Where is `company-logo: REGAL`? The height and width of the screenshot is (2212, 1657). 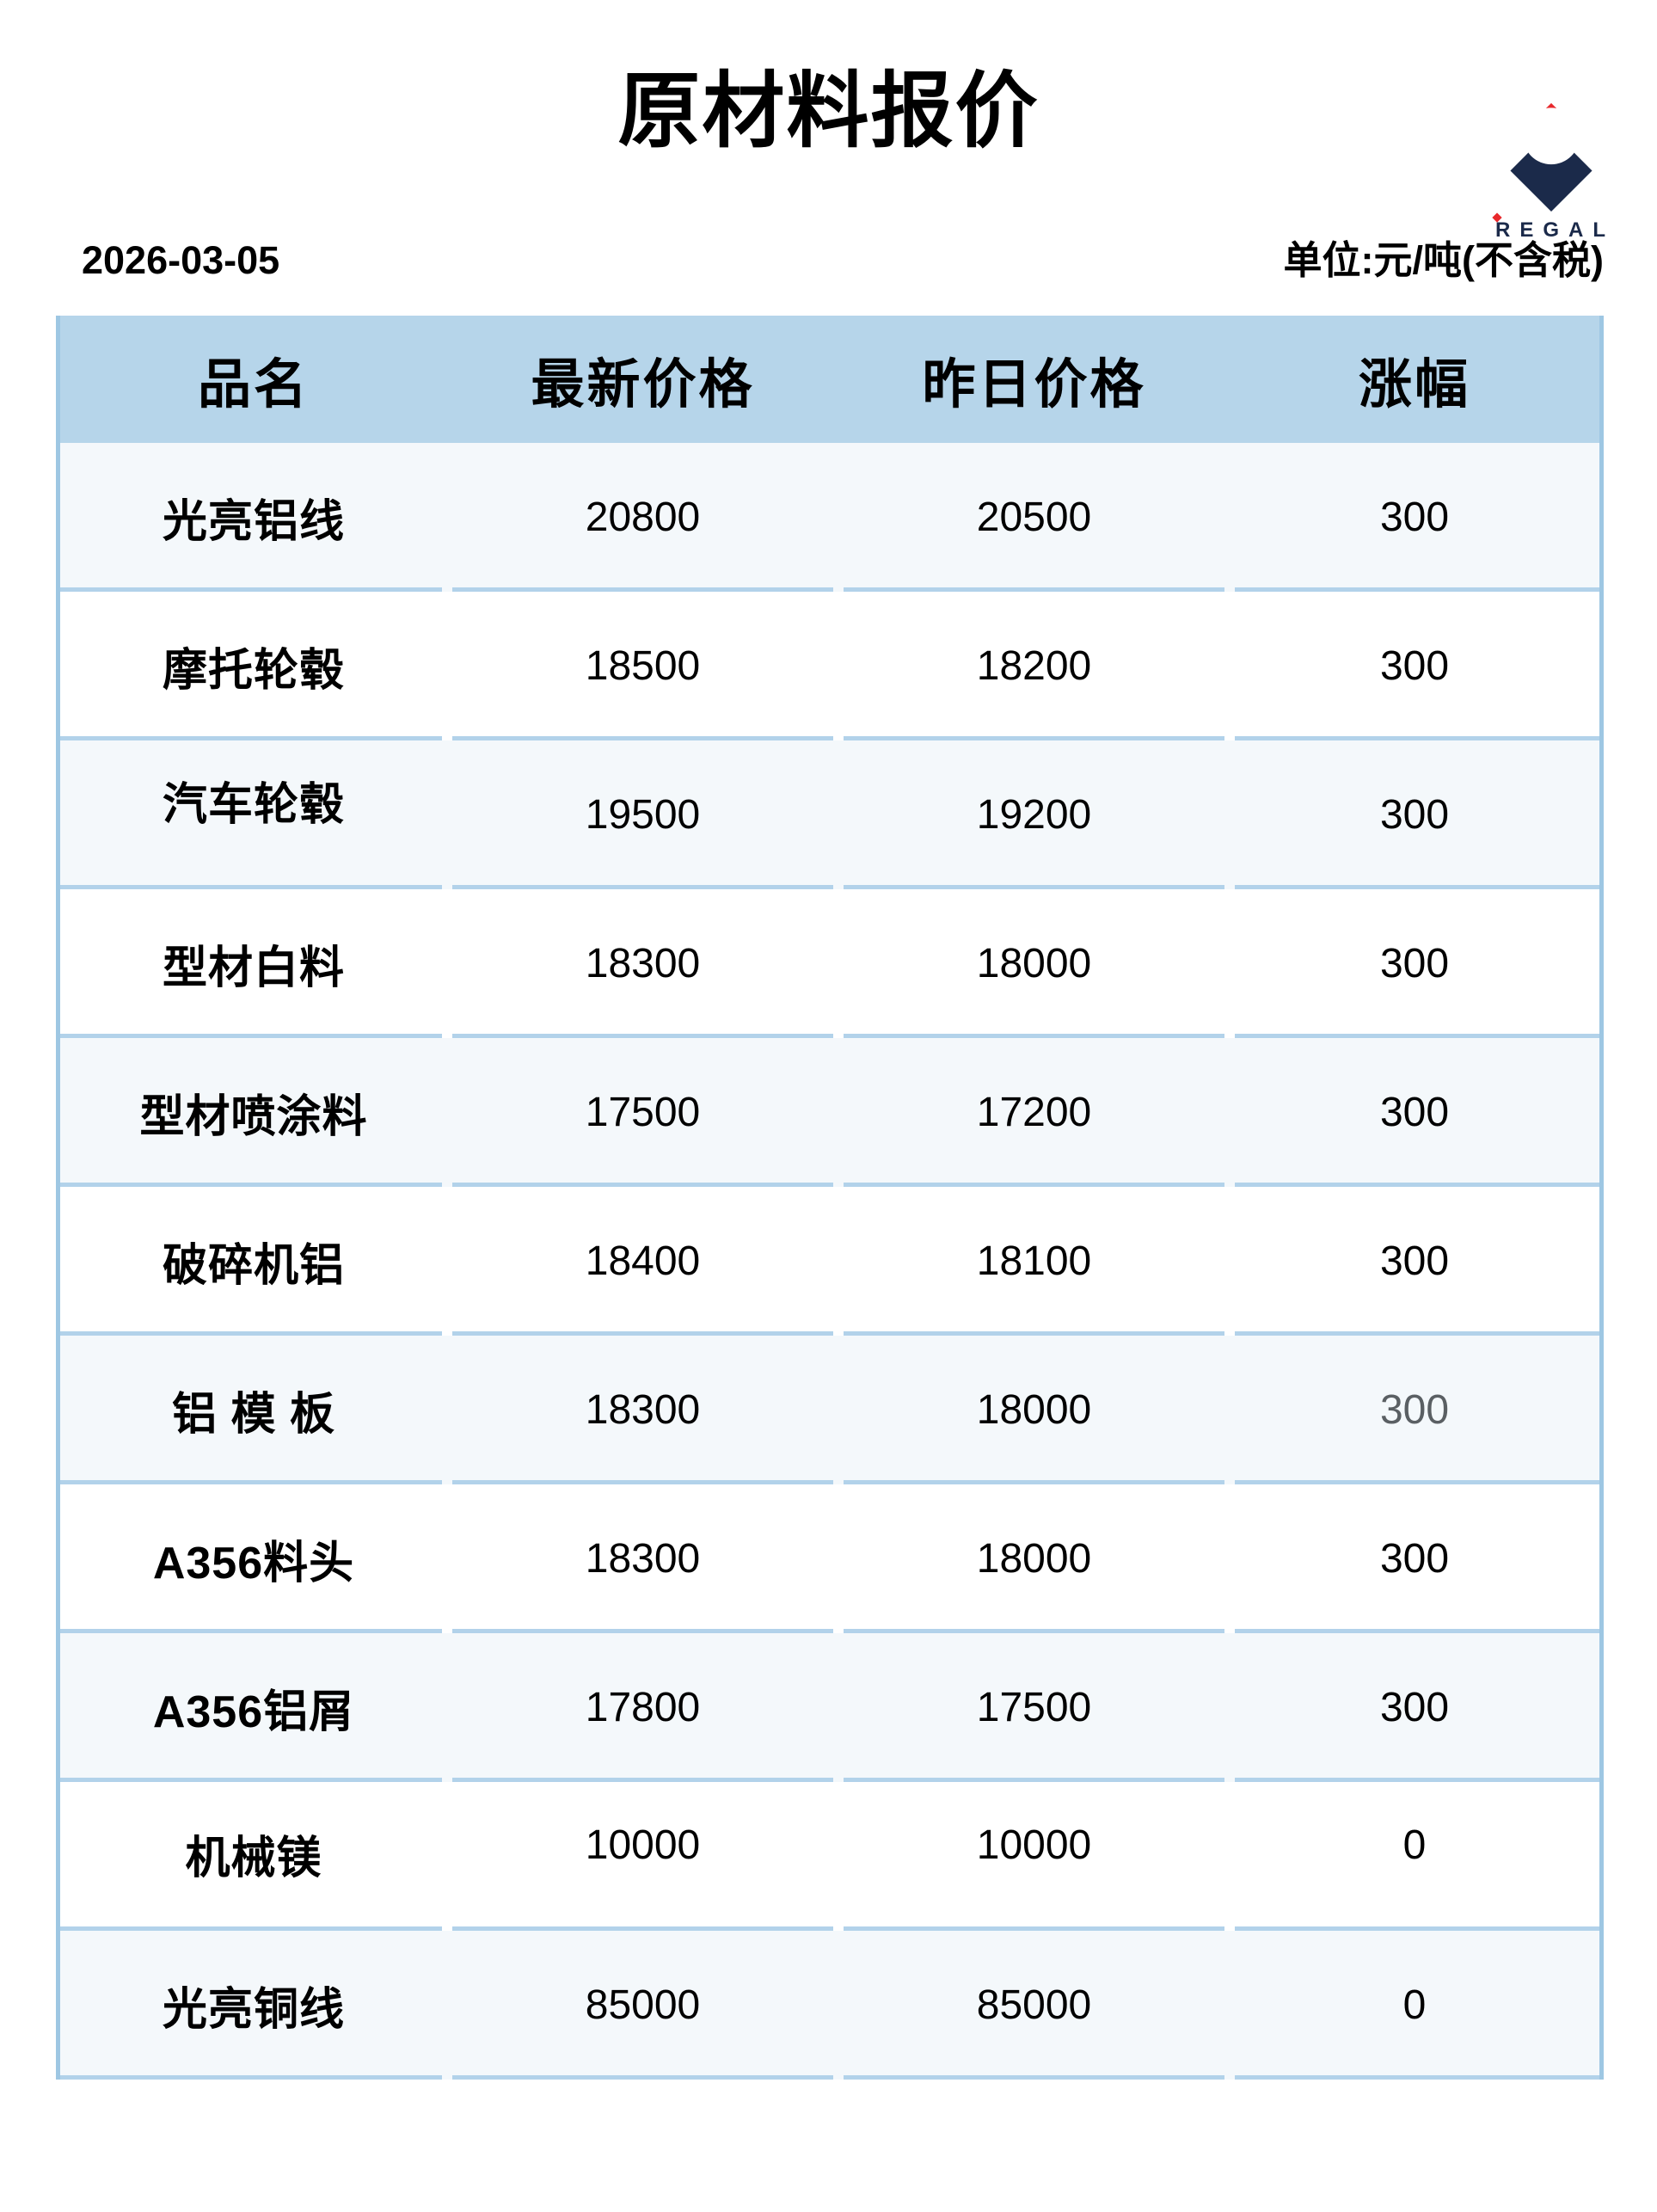 company-logo: REGAL is located at coordinates (1551, 172).